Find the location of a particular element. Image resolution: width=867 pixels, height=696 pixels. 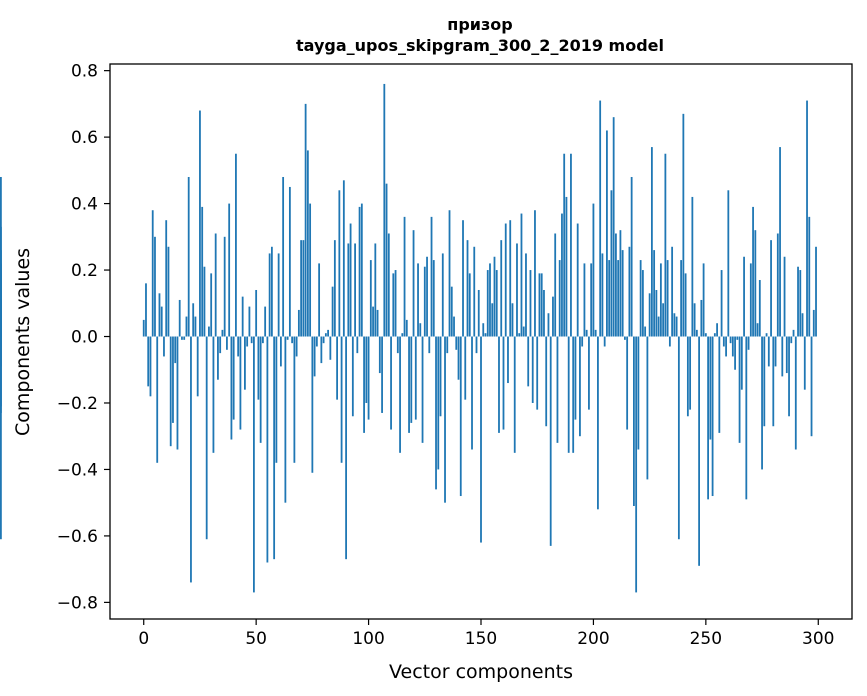

chart-title: призор is located at coordinates (479, 24).